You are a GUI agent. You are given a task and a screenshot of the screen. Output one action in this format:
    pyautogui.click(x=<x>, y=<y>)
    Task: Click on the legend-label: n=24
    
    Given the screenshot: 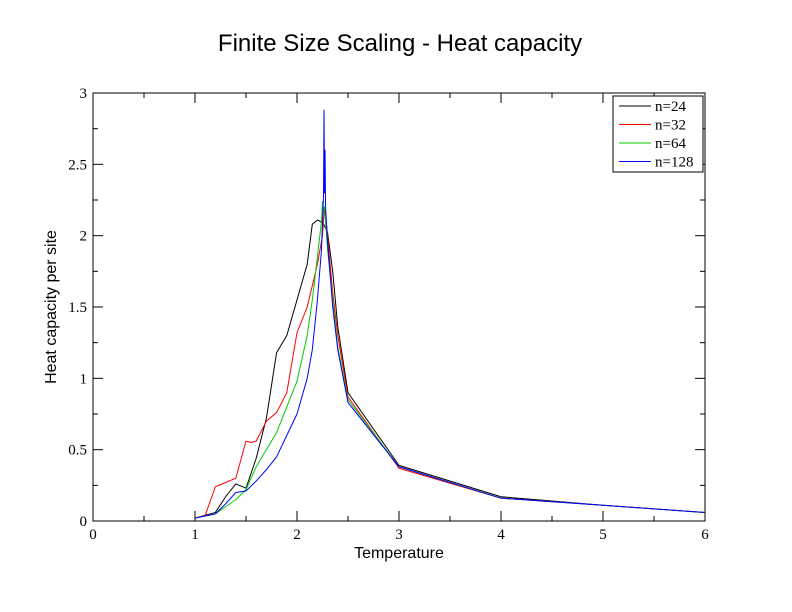 What is the action you would take?
    pyautogui.click(x=670, y=107)
    